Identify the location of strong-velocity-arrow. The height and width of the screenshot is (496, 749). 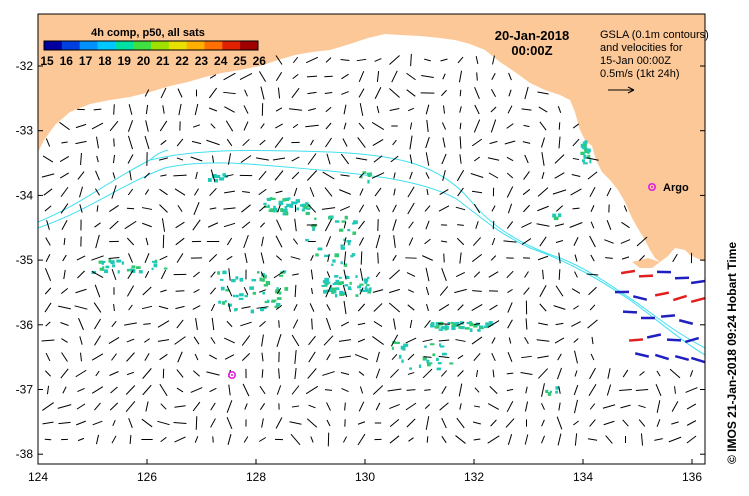
(654, 336).